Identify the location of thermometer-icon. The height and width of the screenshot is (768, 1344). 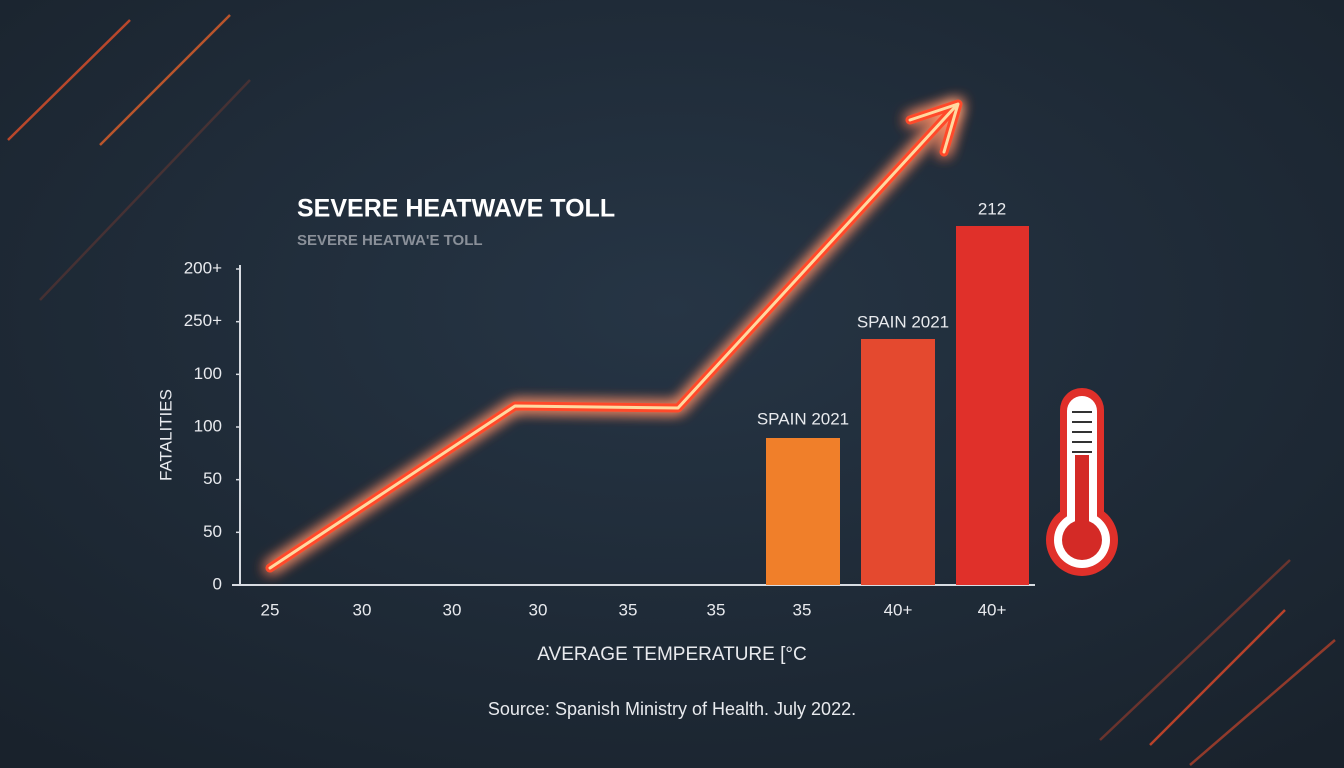
(1082, 482).